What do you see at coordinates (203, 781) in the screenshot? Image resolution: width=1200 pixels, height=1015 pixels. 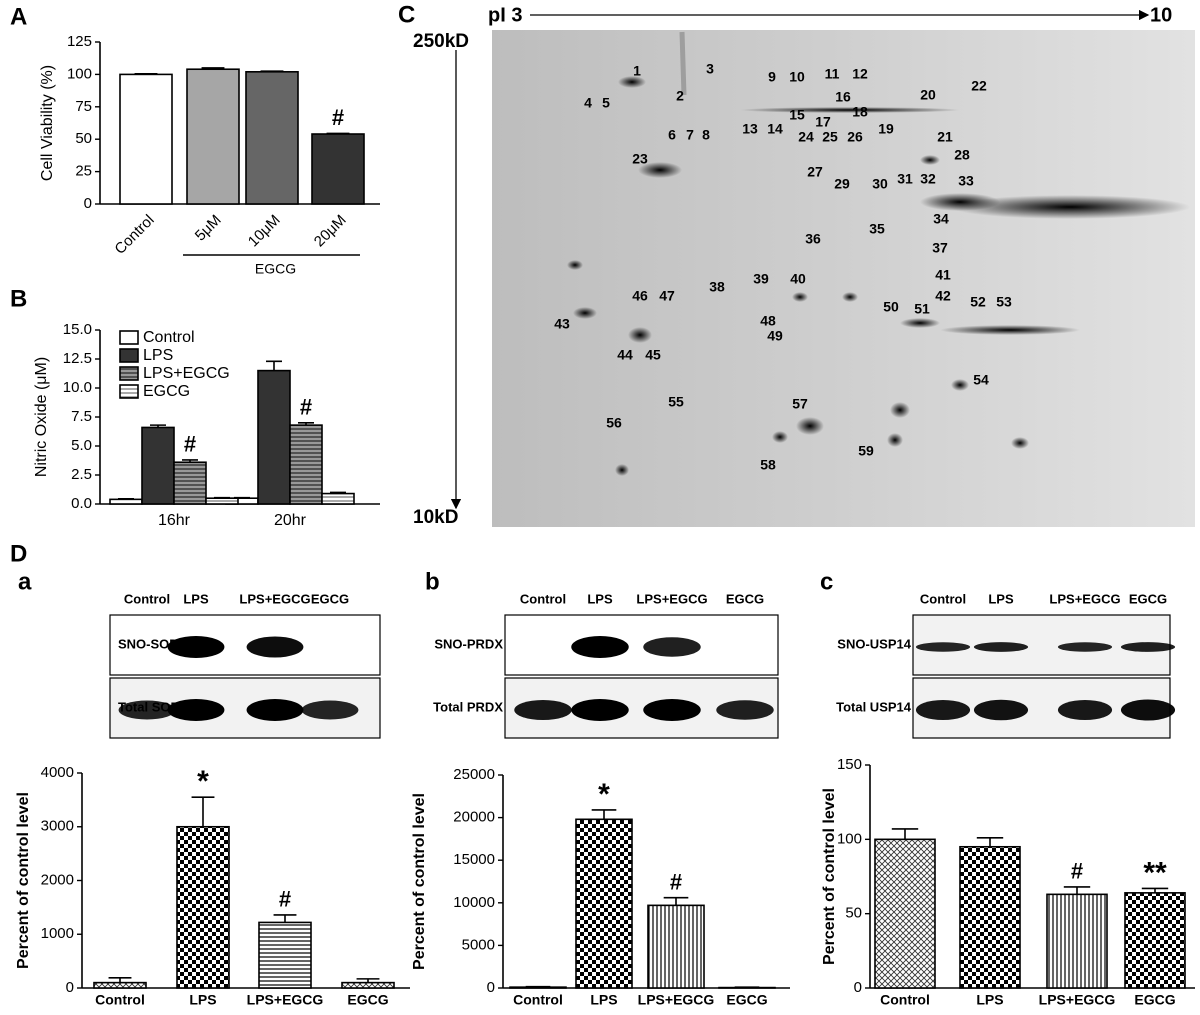 I see `annotation: *` at bounding box center [203, 781].